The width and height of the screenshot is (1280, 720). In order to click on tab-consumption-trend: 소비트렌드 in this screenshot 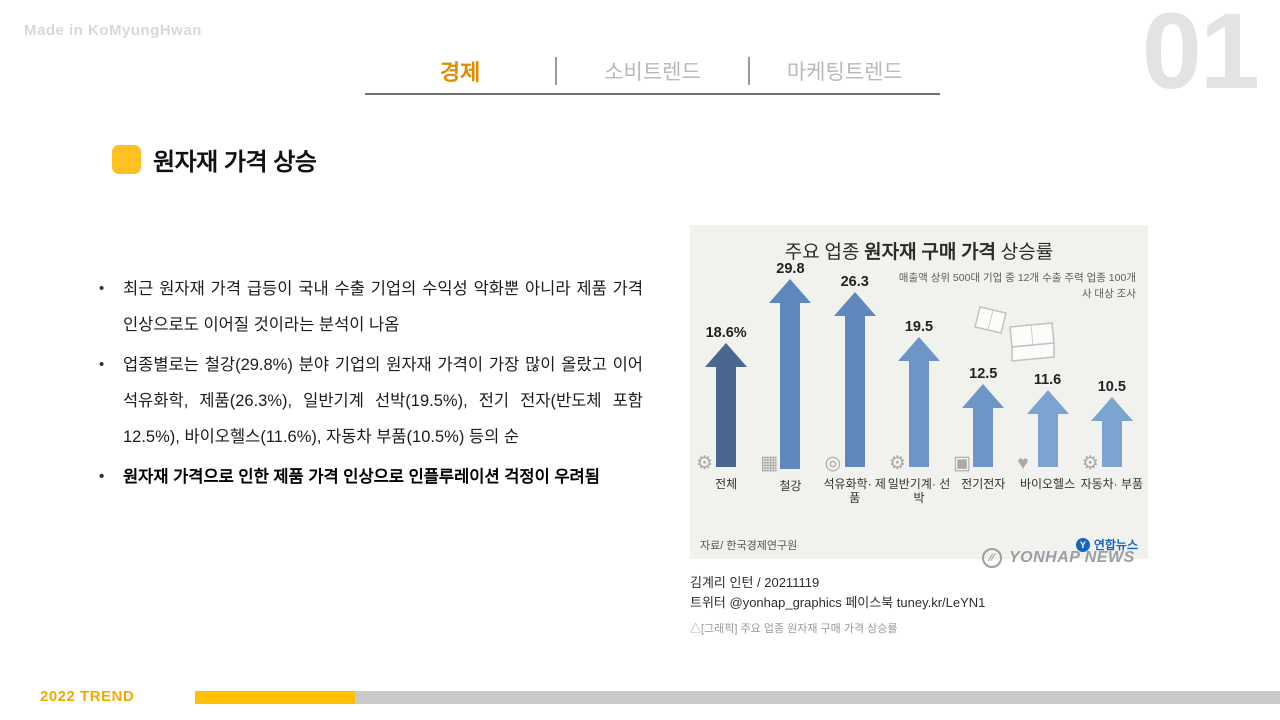, I will do `click(652, 71)`.